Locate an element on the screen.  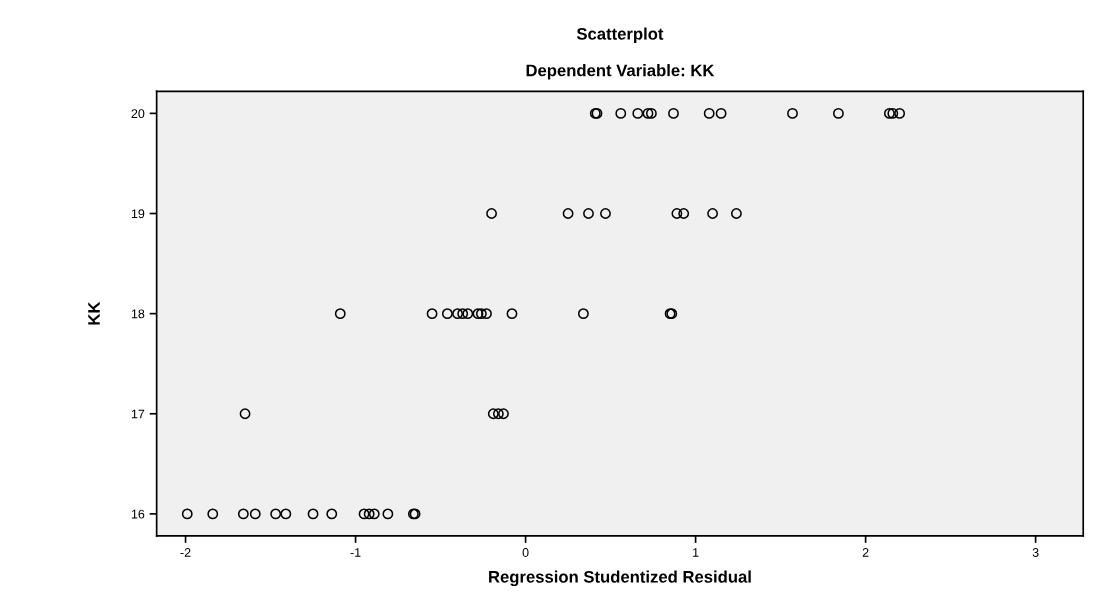
y-axis-title: KK is located at coordinates (94, 313).